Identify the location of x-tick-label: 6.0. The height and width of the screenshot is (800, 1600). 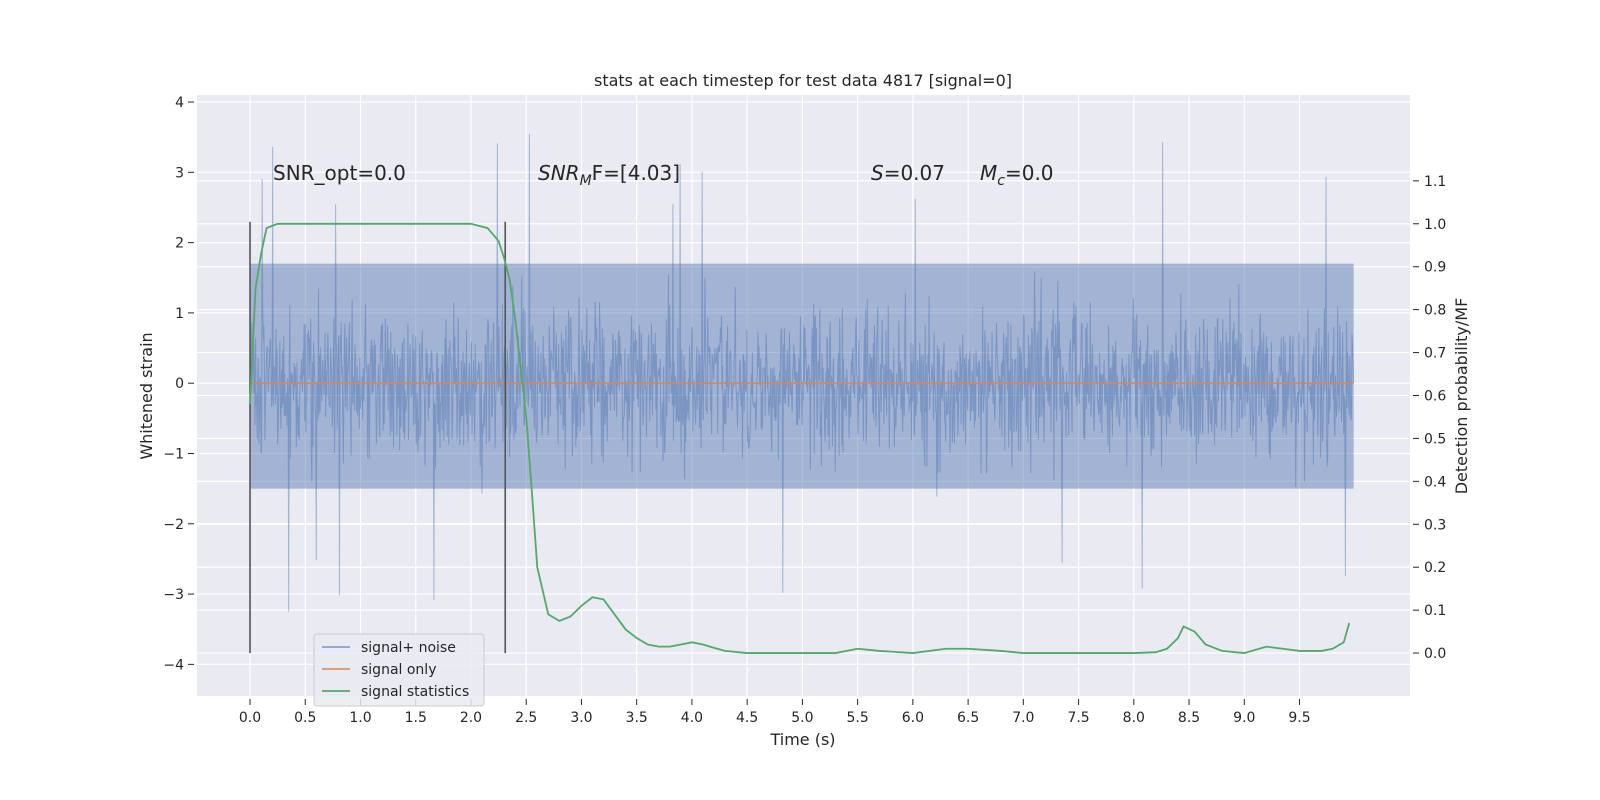
(913, 718).